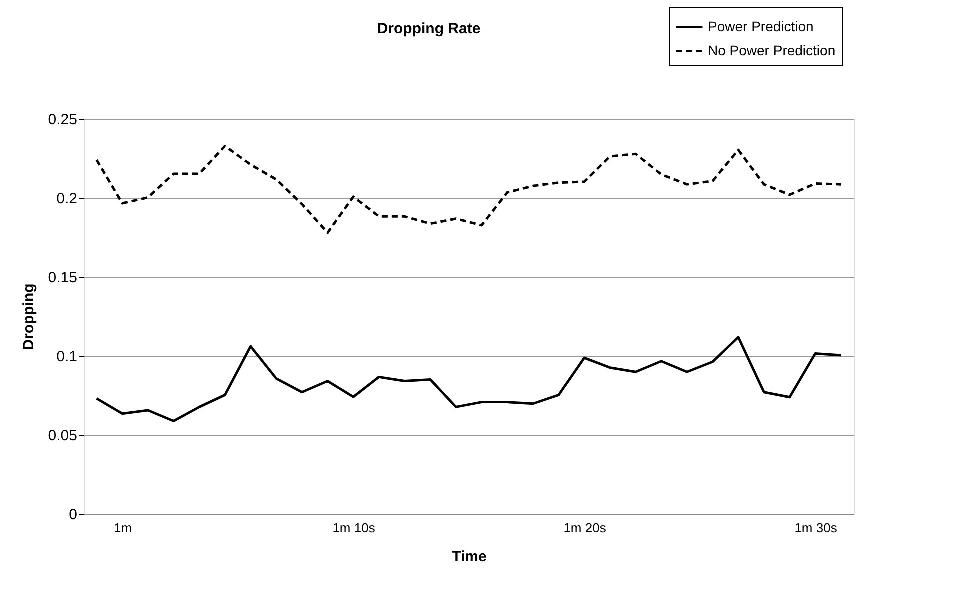  Describe the element at coordinates (123, 528) in the screenshot. I see `x-tick-label: 1m` at that location.